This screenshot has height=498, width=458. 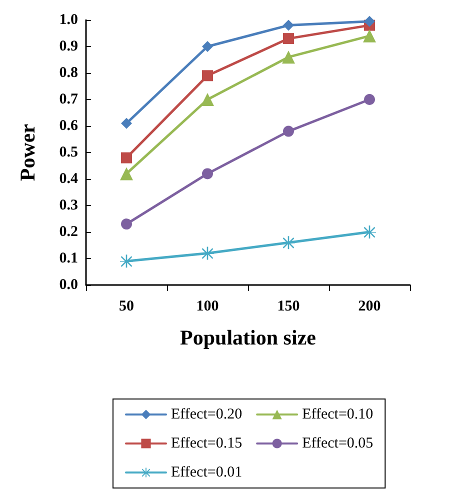 What do you see at coordinates (28, 153) in the screenshot?
I see `y-axis-title: Power` at bounding box center [28, 153].